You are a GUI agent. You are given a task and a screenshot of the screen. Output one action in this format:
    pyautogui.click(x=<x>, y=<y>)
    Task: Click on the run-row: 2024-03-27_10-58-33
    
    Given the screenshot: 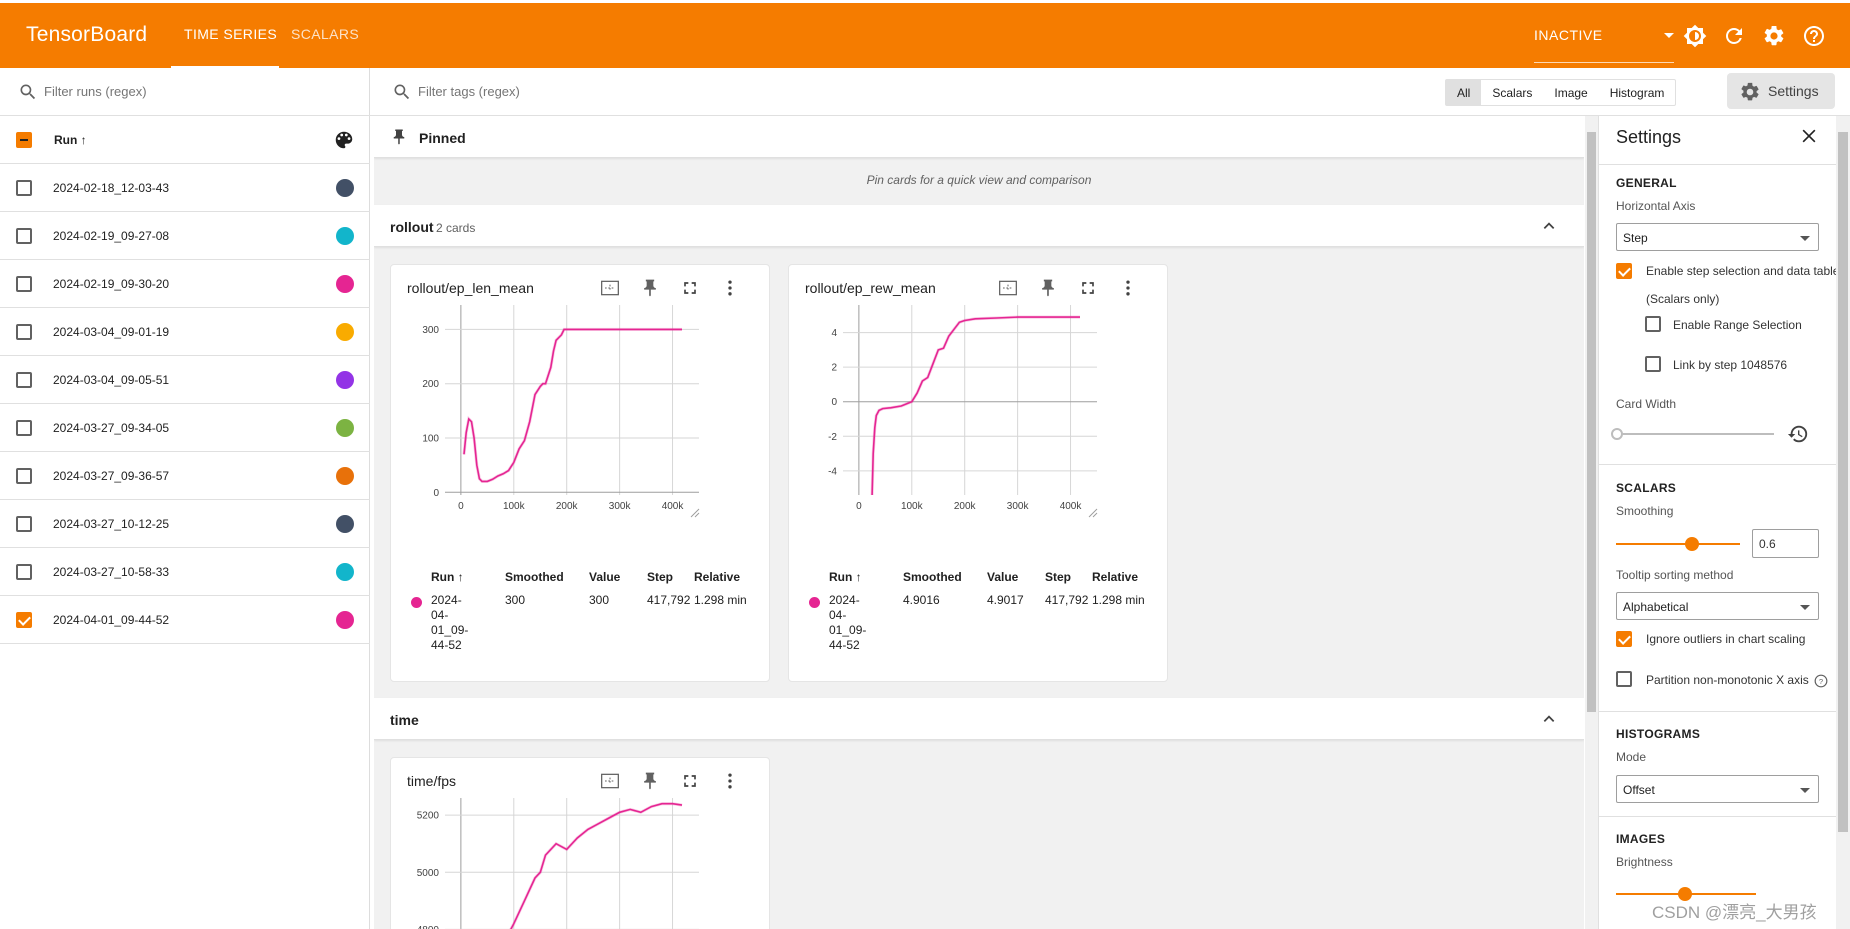 What is the action you would take?
    pyautogui.click(x=185, y=572)
    